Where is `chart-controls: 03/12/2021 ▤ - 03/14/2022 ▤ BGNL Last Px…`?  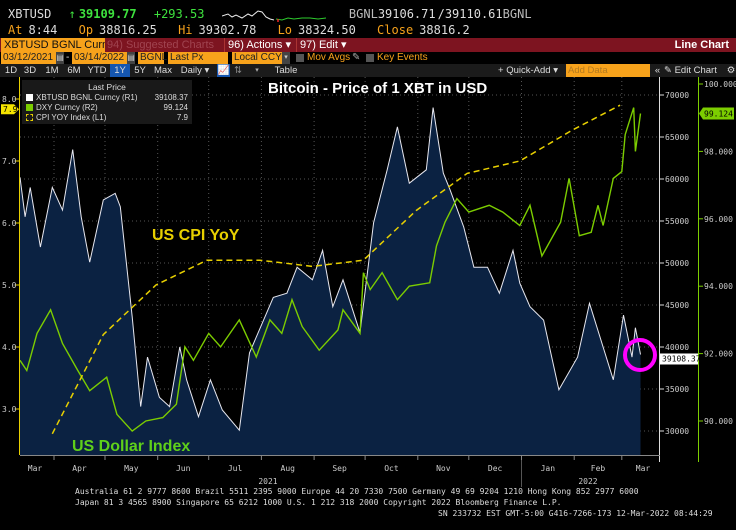 chart-controls: 03/12/2021 ▤ - 03/14/2022 ▤ BGNL Last Px… is located at coordinates (368, 58).